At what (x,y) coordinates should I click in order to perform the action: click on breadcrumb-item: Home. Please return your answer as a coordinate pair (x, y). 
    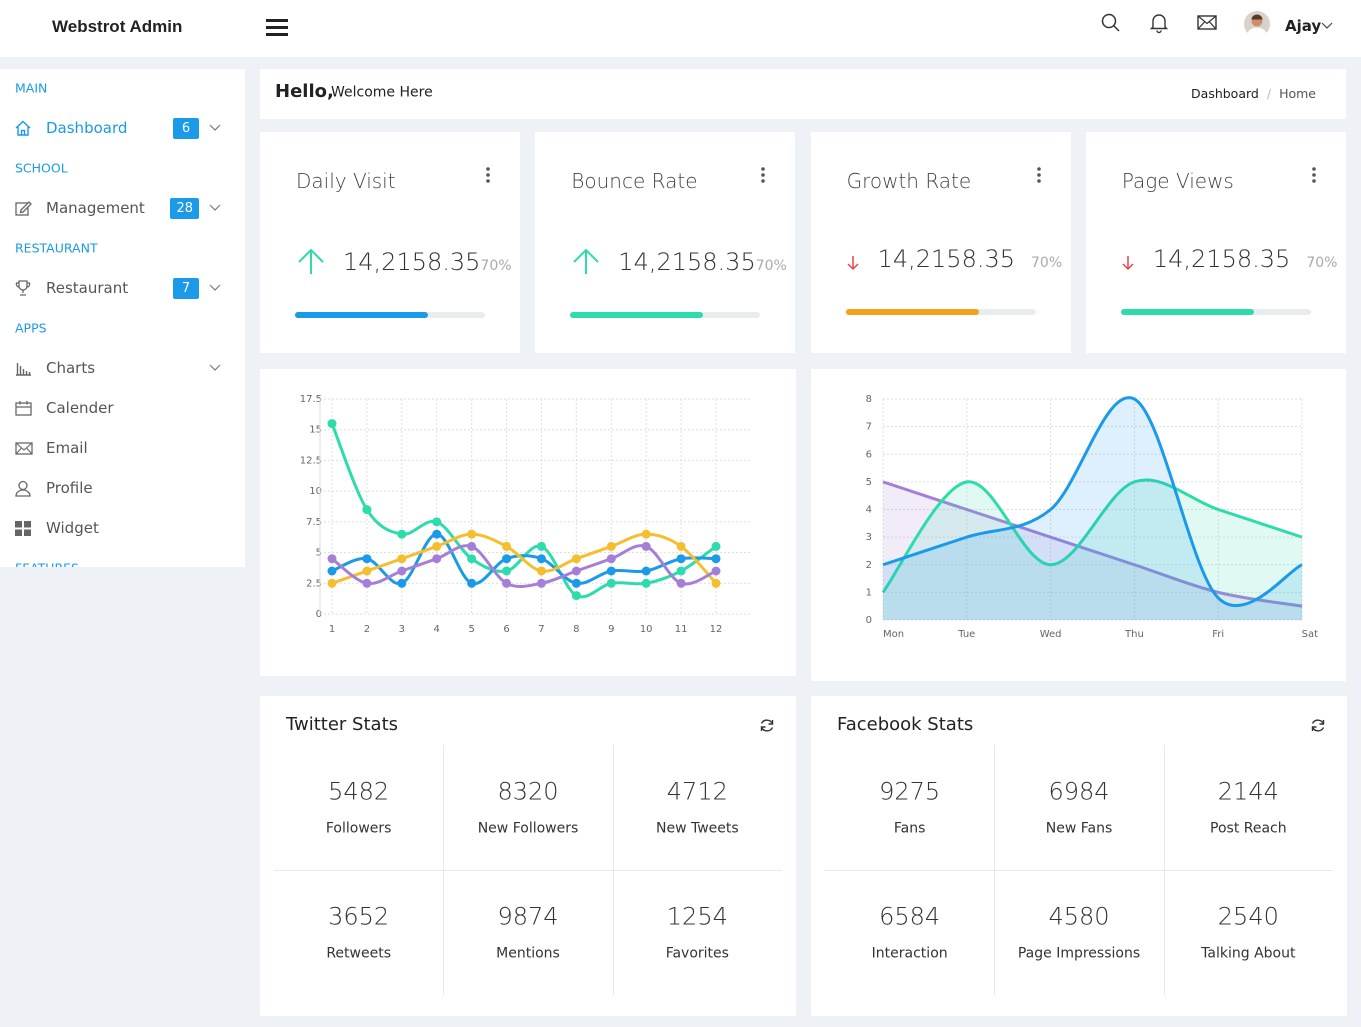
    Looking at the image, I should click on (1297, 93).